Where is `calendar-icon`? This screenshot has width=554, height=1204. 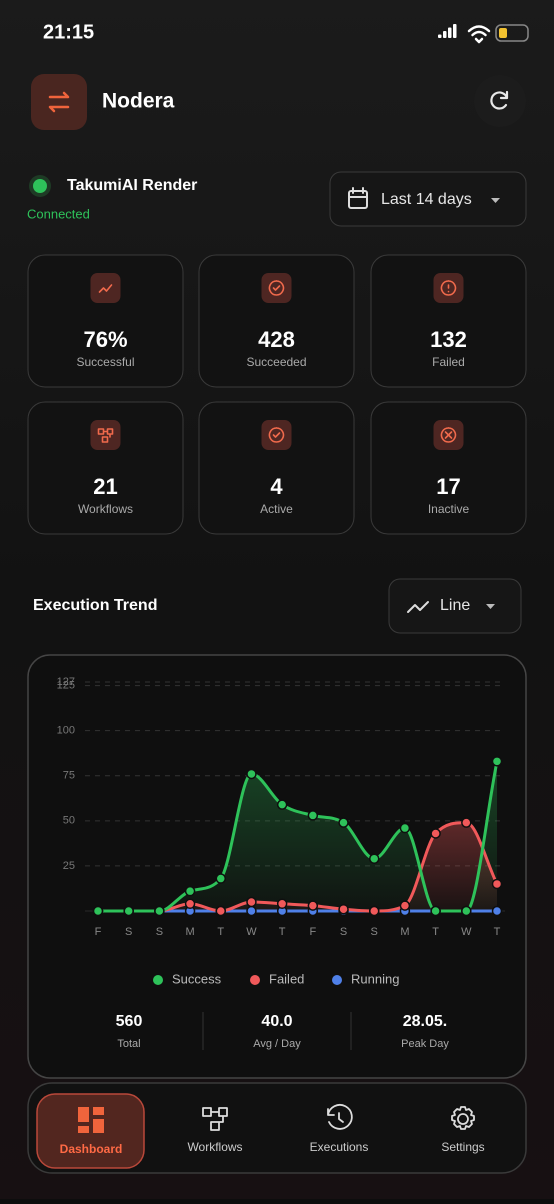
calendar-icon is located at coordinates (358, 199).